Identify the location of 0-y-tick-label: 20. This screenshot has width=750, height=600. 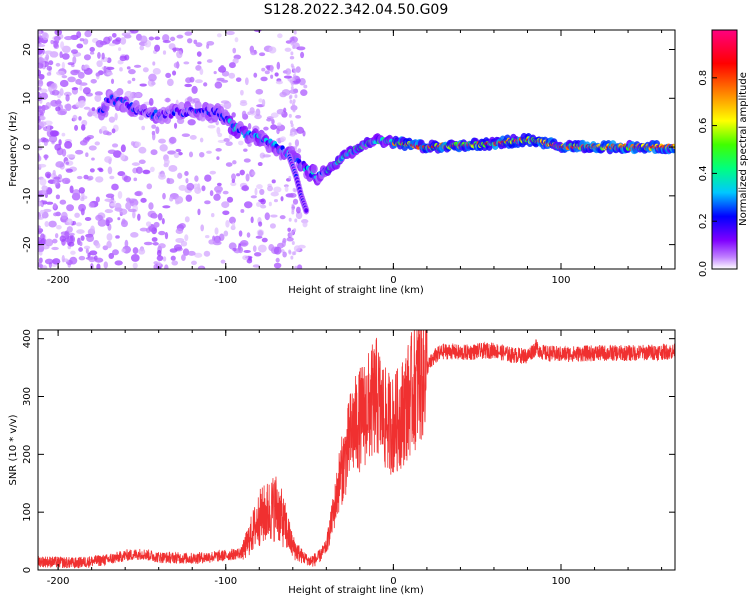
(27, 49).